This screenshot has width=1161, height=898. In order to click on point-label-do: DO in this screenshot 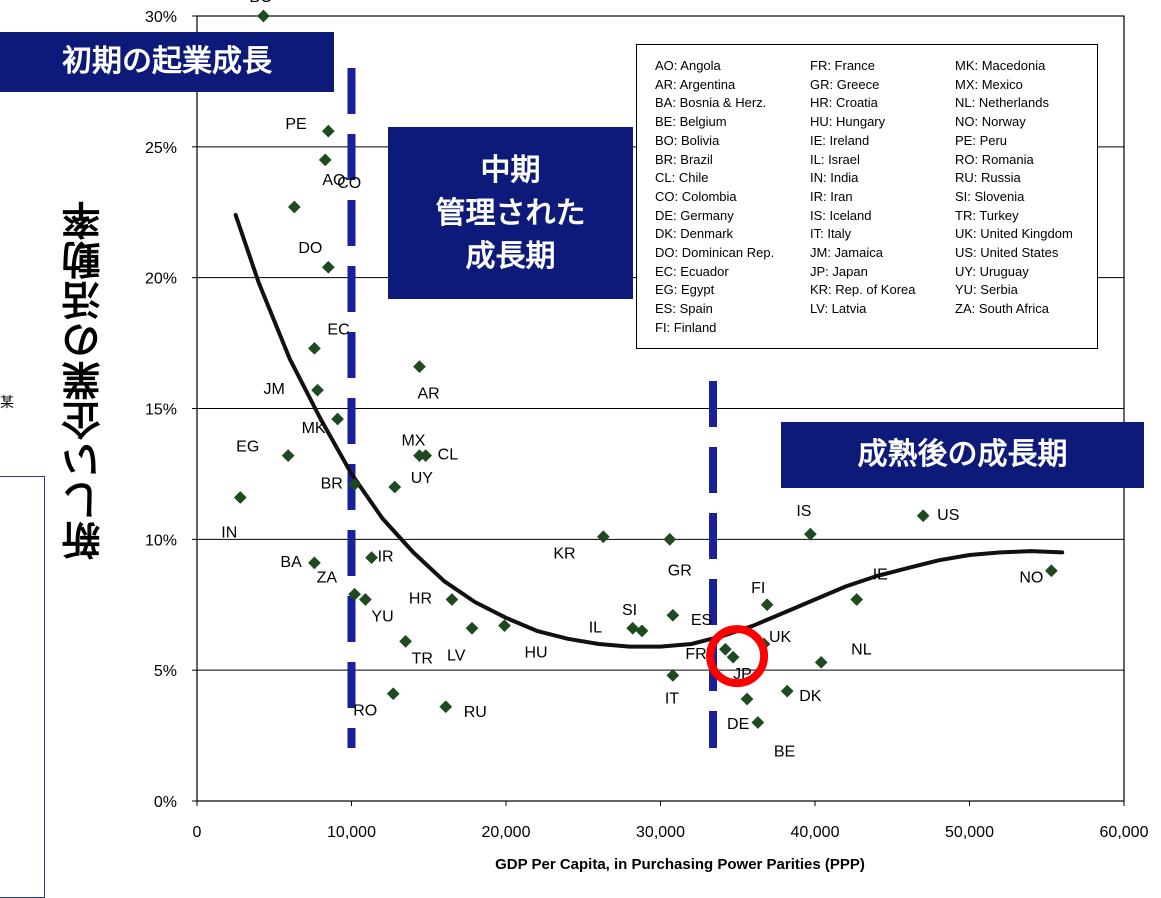, I will do `click(310, 248)`.